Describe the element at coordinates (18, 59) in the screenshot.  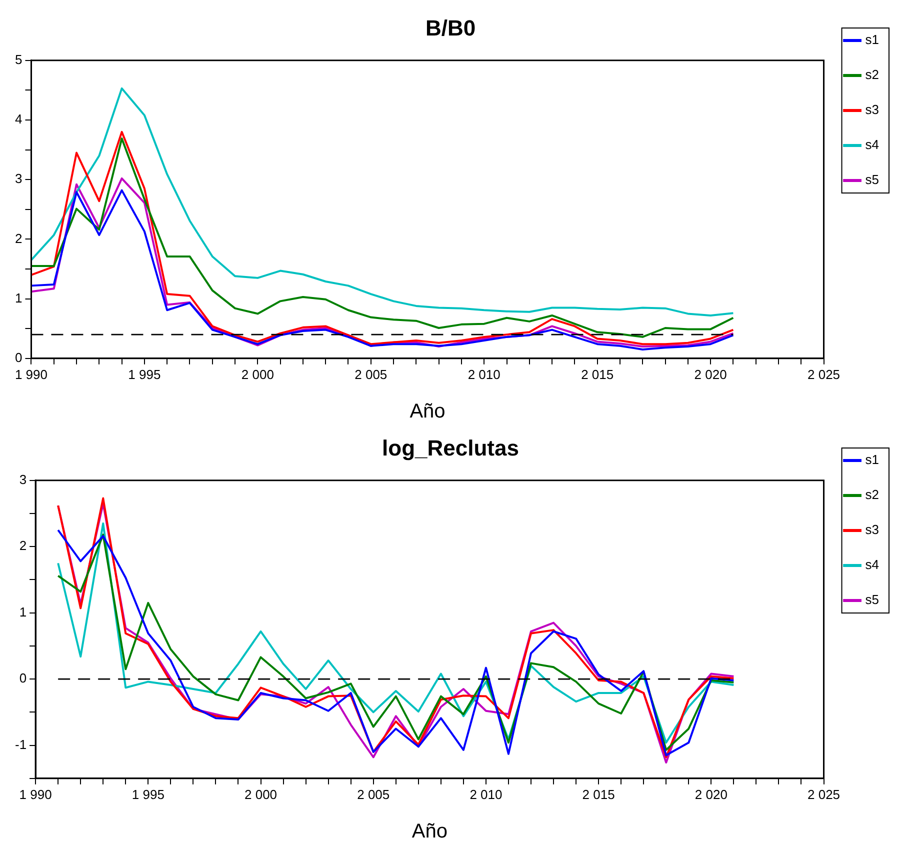
I see `y-tick-label: 5` at that location.